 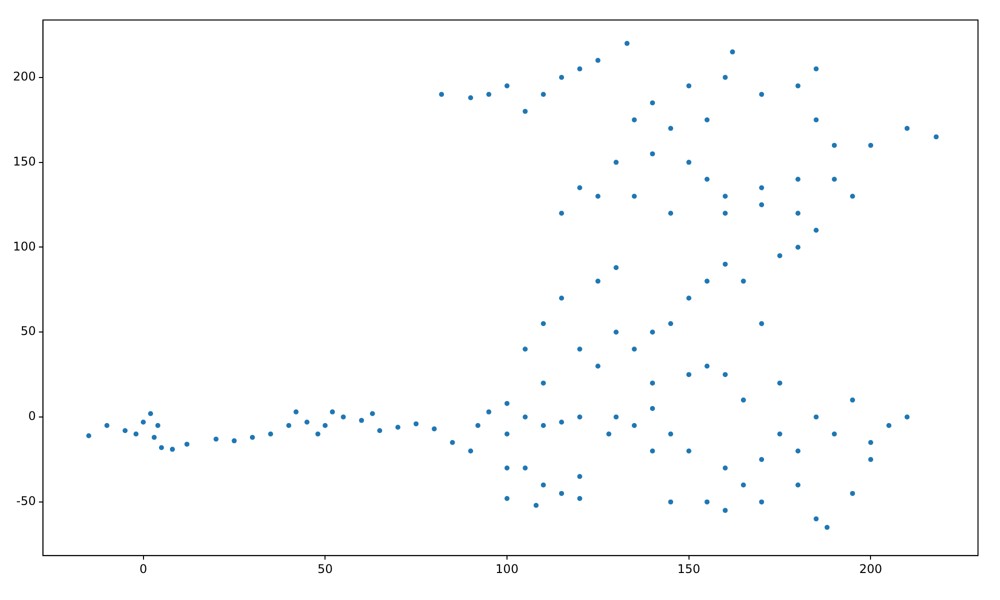 I want to click on y-tick-label: 200, so click(x=24, y=77).